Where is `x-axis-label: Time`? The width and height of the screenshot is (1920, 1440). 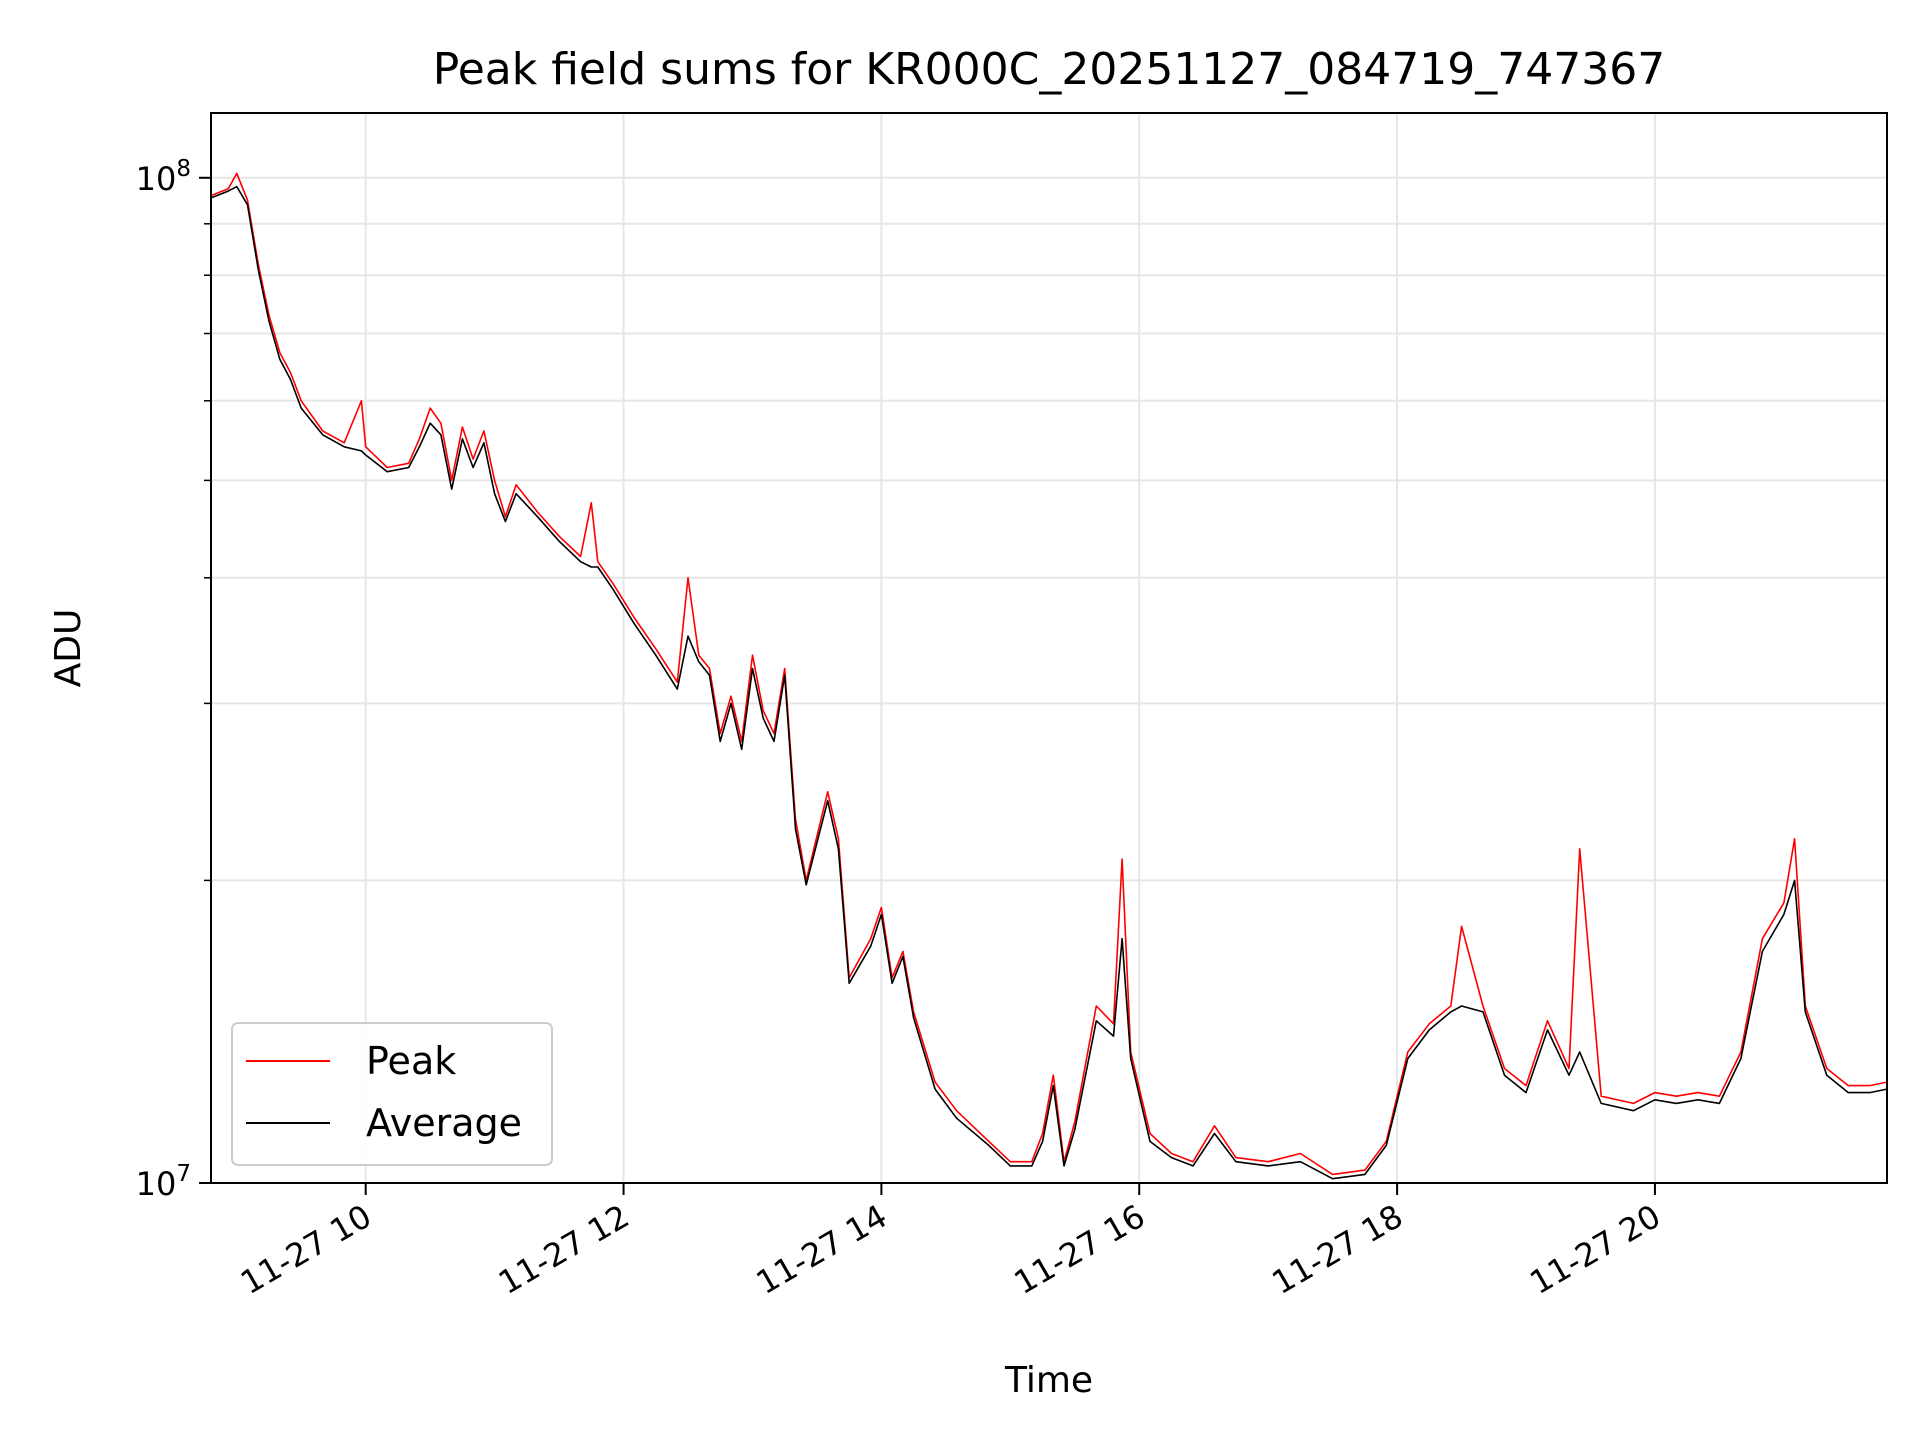
x-axis-label: Time is located at coordinates (1048, 1380).